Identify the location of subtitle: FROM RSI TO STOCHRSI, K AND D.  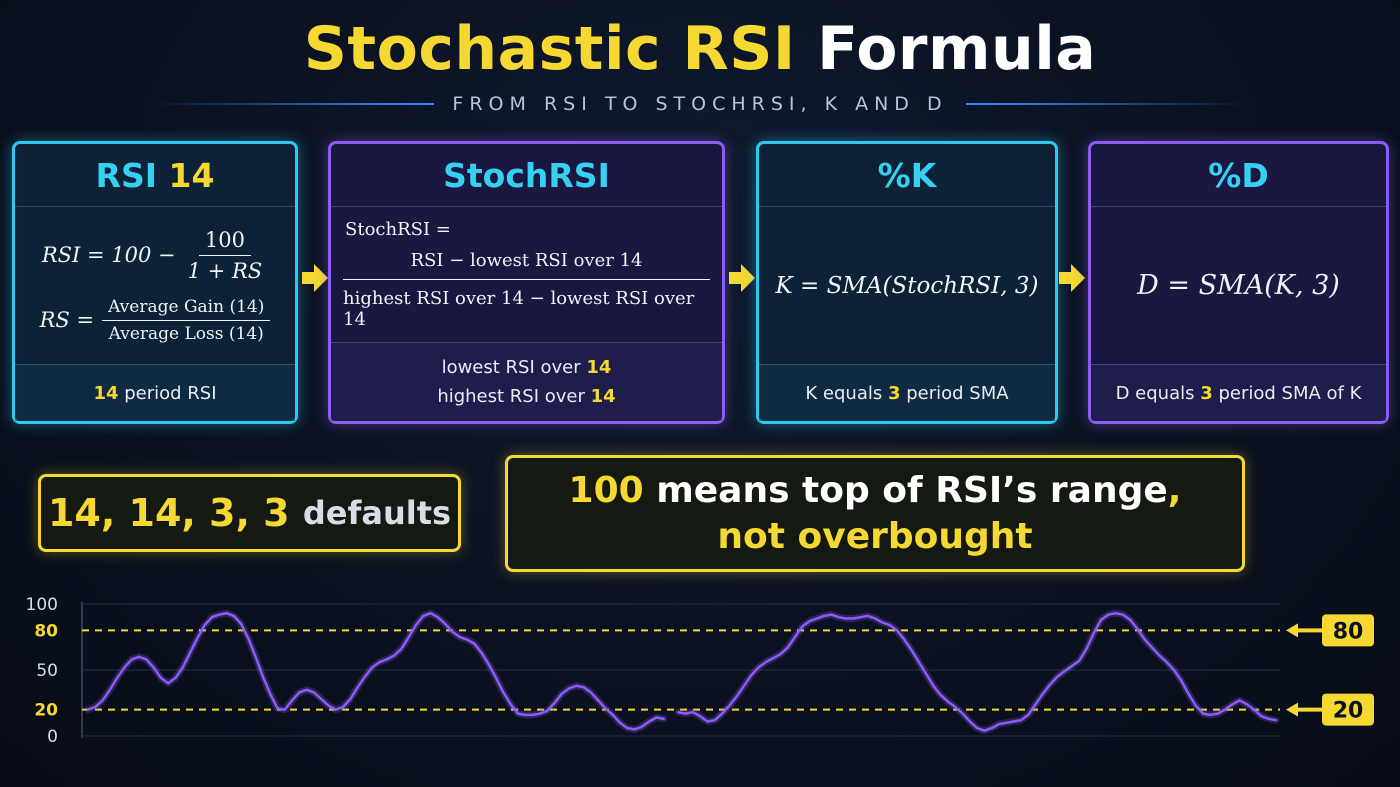
(700, 104).